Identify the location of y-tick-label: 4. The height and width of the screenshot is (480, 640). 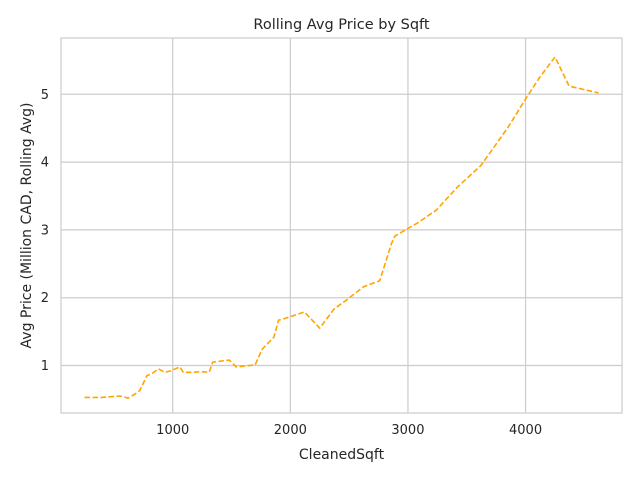
(45, 163).